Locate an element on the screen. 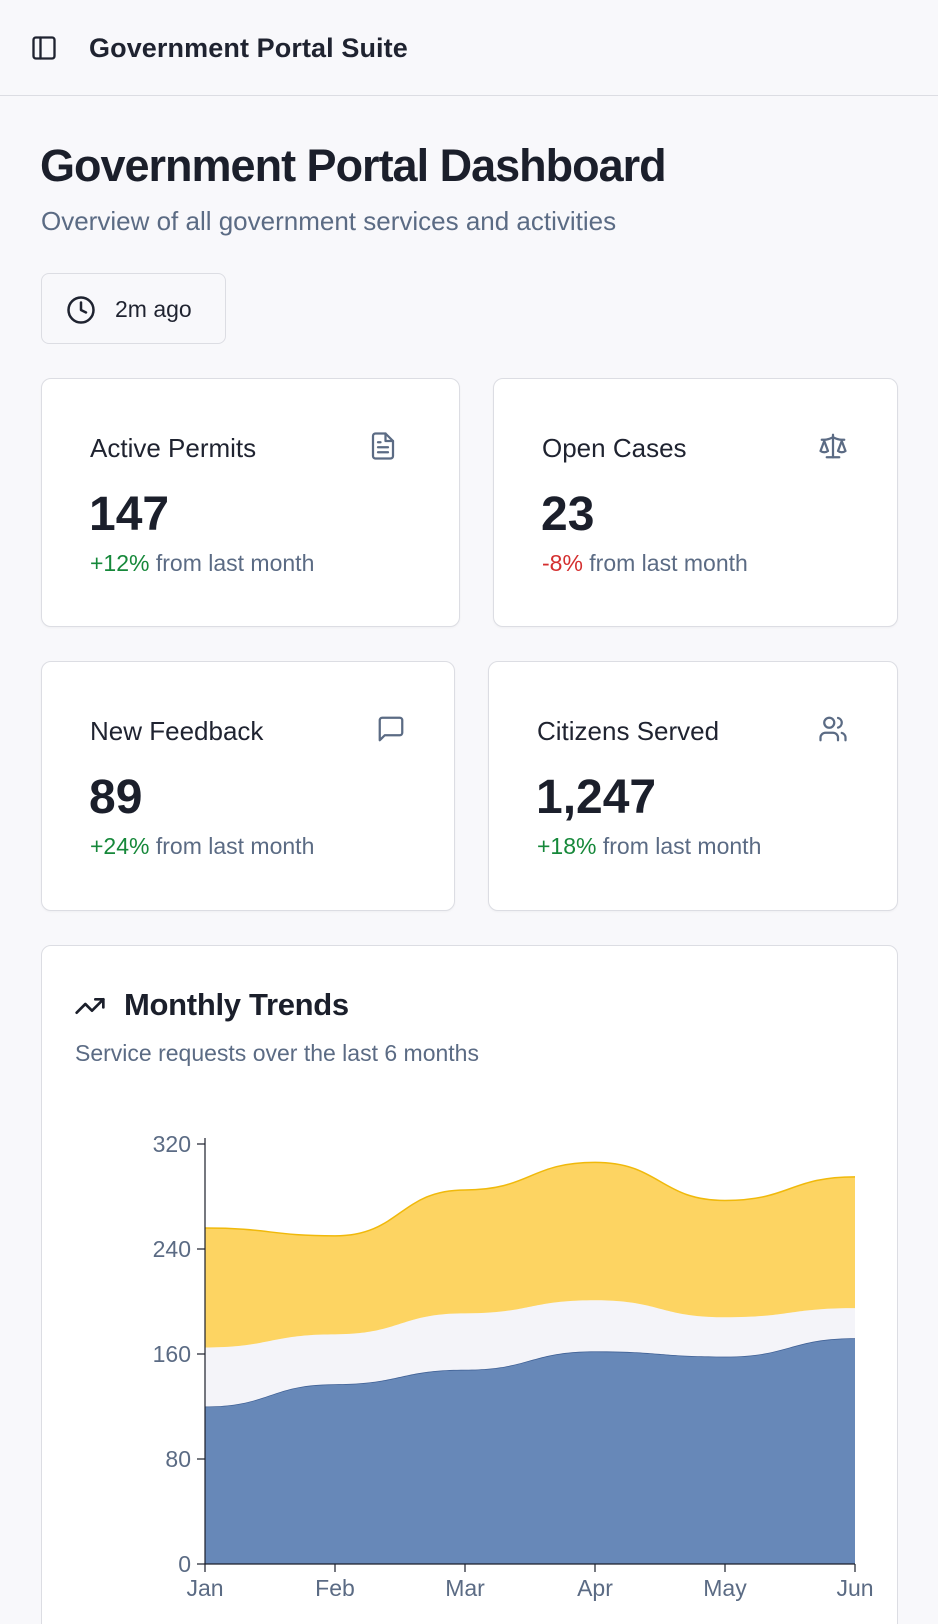 The height and width of the screenshot is (1624, 938). stat-card-active-permits: Active Permits 147 +12% from last month is located at coordinates (250, 502).